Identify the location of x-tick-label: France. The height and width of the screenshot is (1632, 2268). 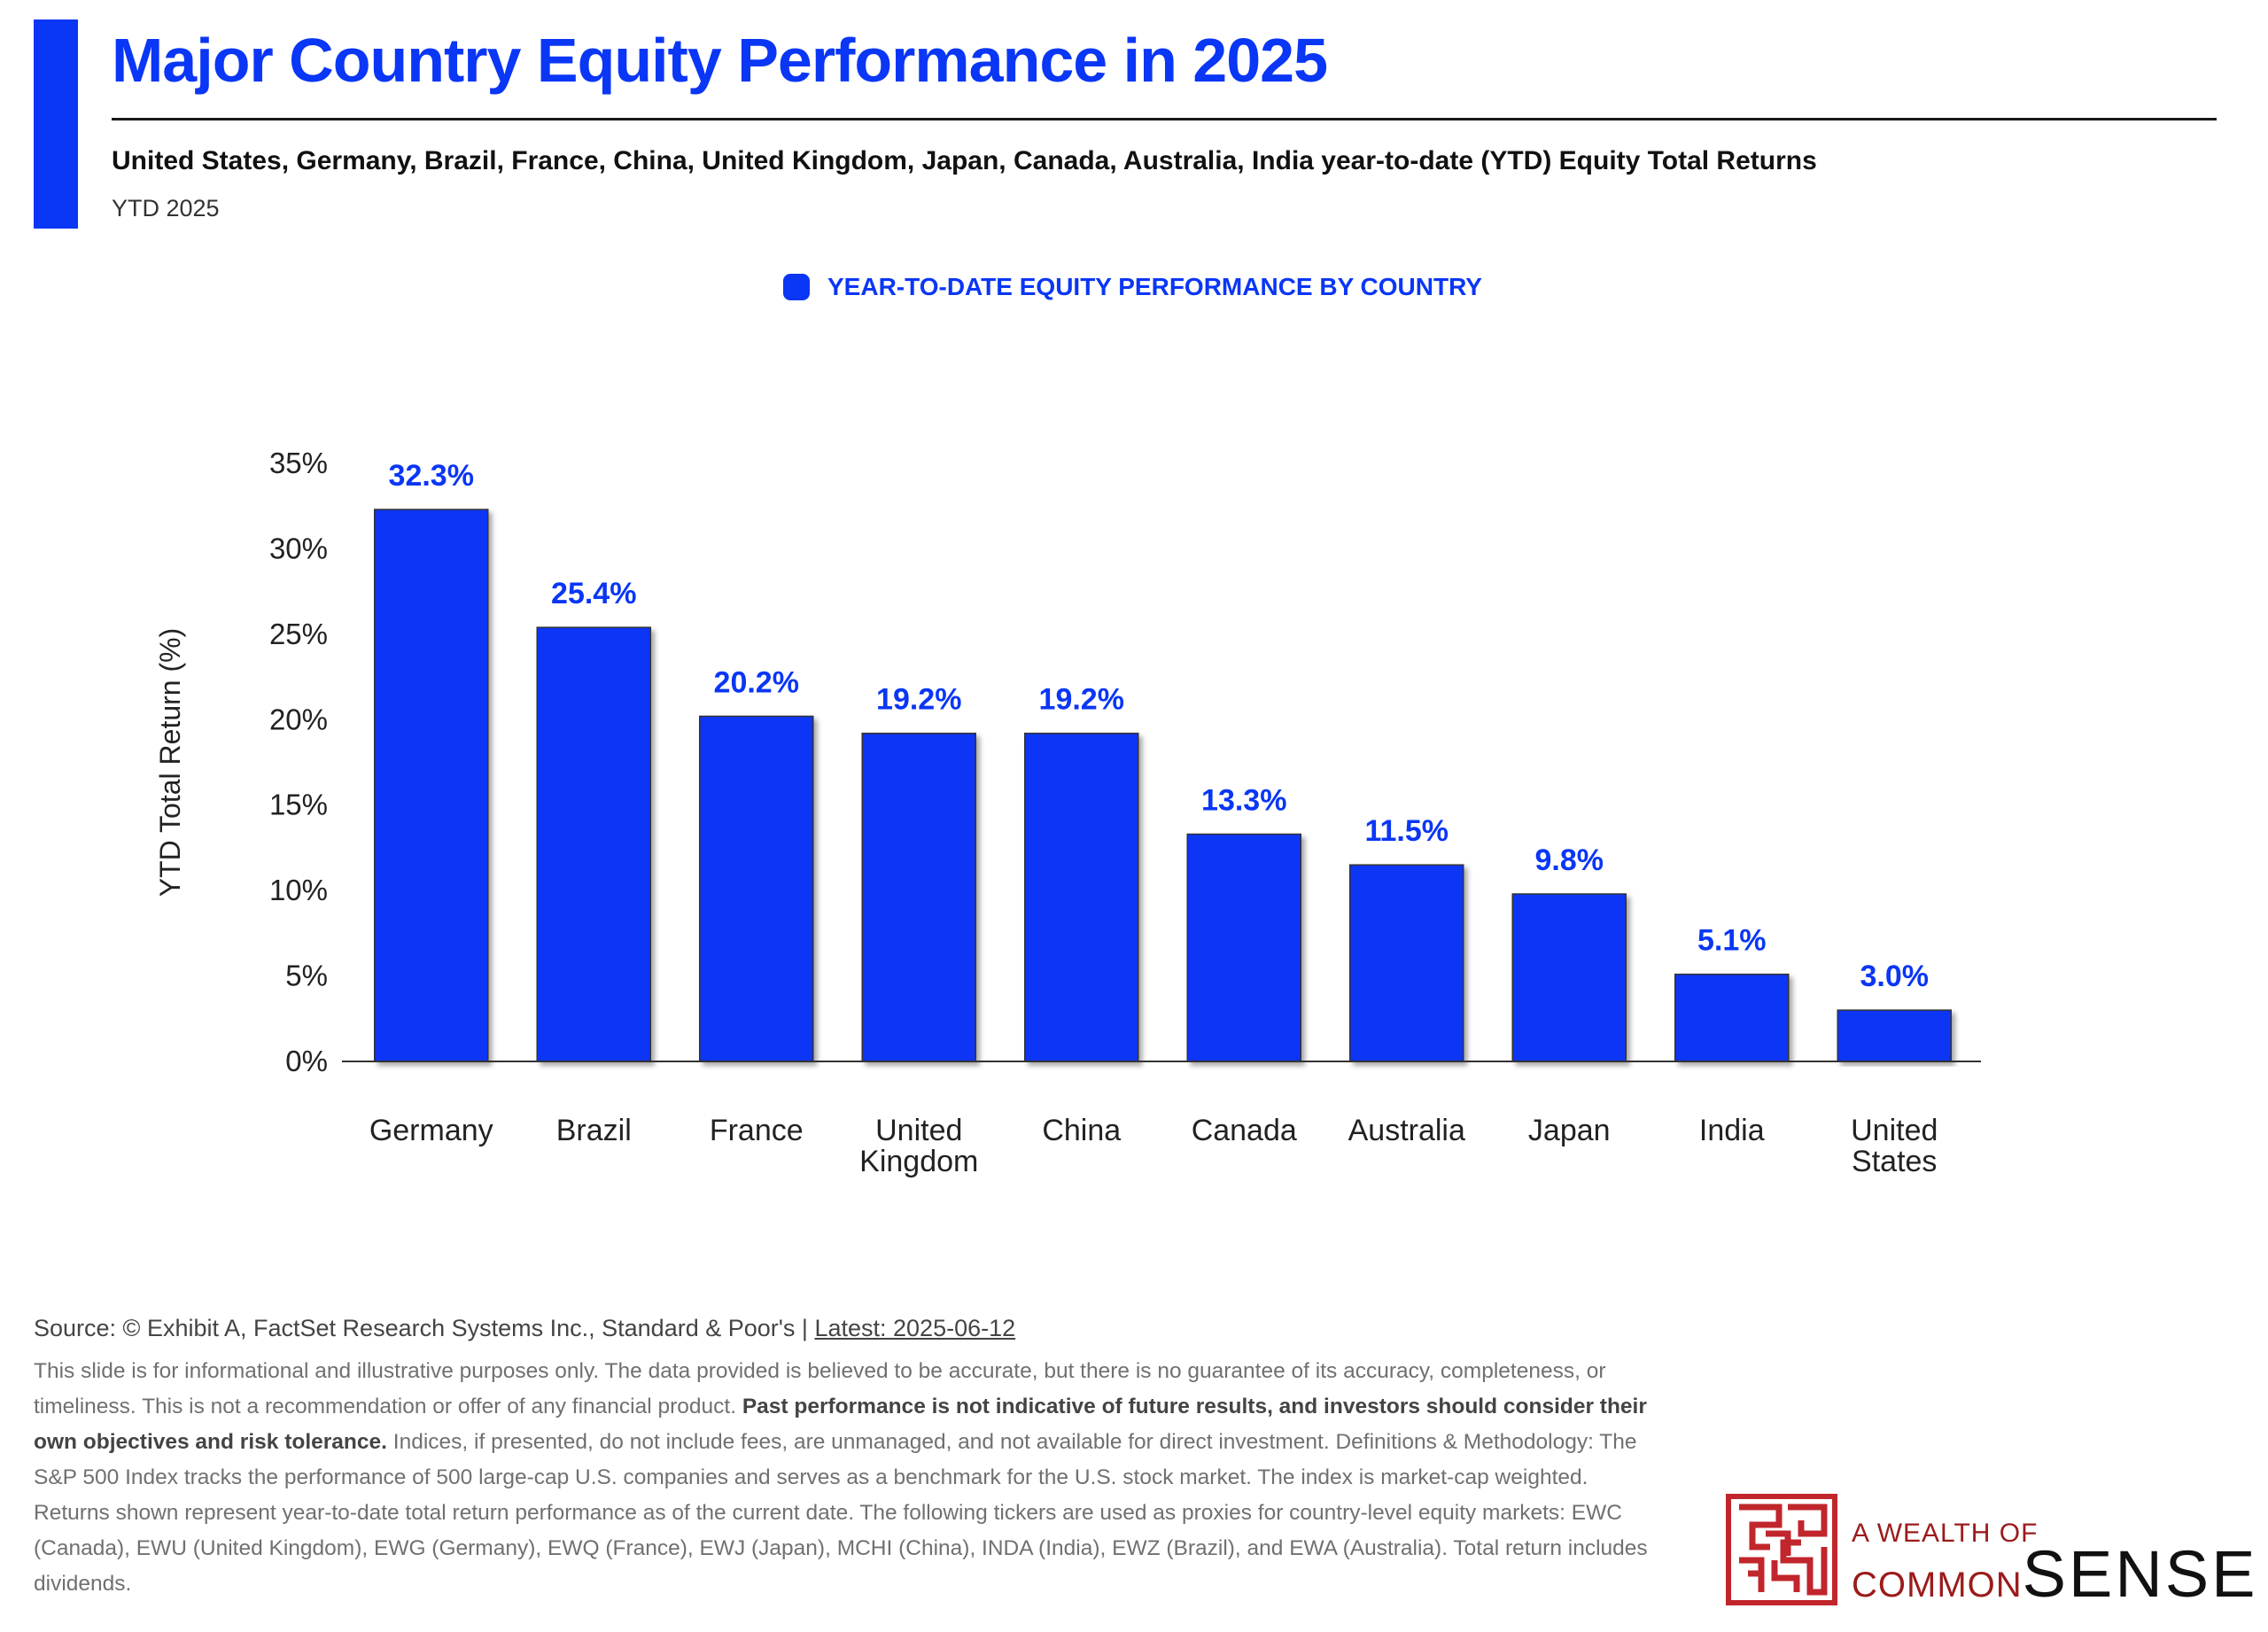
(757, 1130).